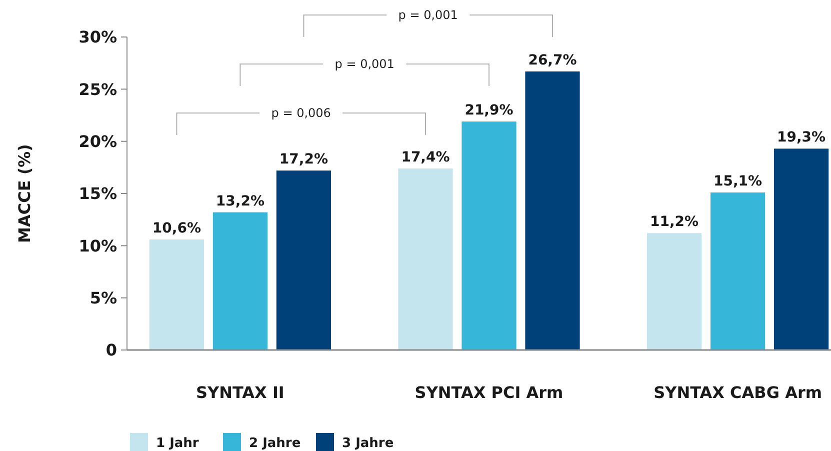  Describe the element at coordinates (368, 443) in the screenshot. I see `legend-label: 3 Jahre` at that location.